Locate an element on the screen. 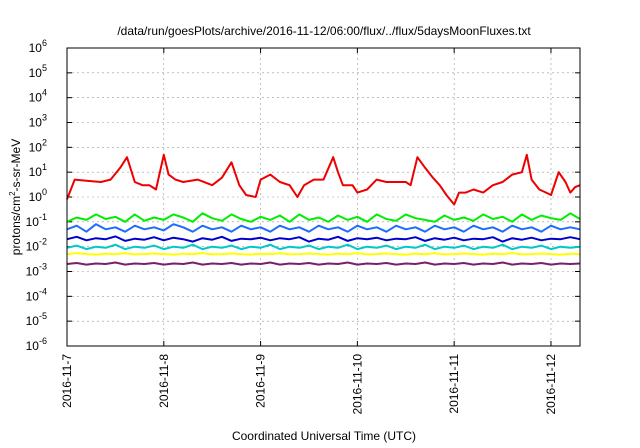 The height and width of the screenshot is (448, 640). y-tick-label: 10⁶ is located at coordinates (38, 46).